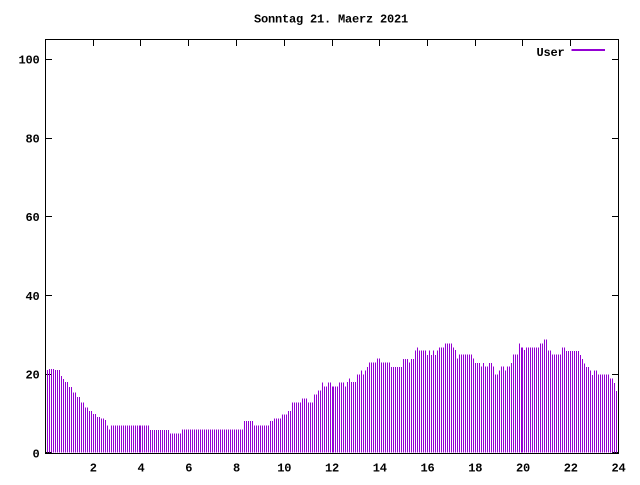 The image size is (640, 485). What do you see at coordinates (140, 469) in the screenshot?
I see `svg-text: 4` at bounding box center [140, 469].